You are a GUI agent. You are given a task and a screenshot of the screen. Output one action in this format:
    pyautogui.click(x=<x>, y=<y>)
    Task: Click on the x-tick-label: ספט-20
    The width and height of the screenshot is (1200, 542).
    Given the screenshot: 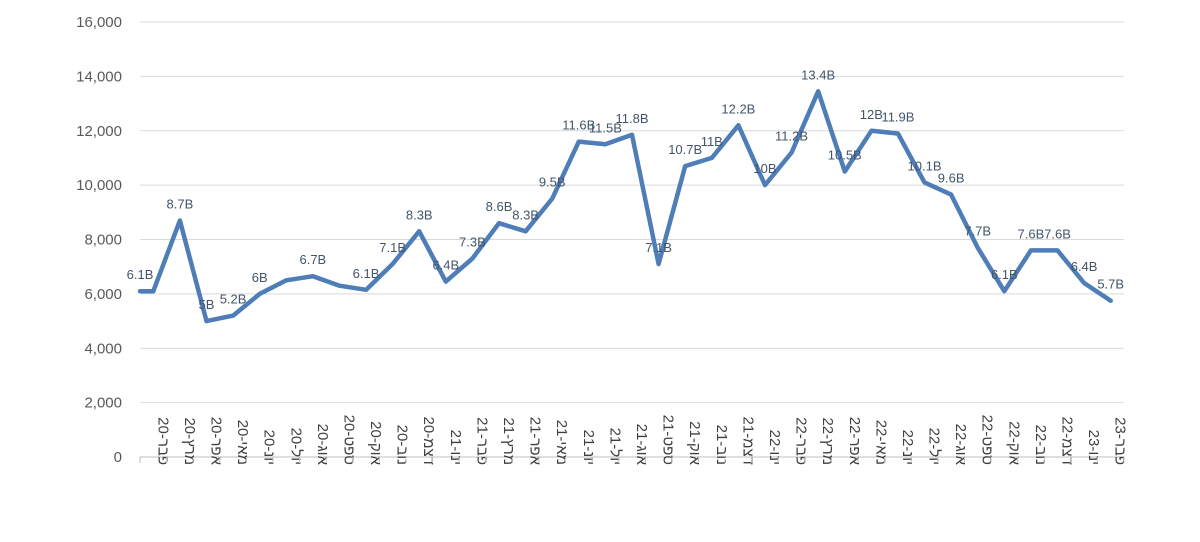 What is the action you would take?
    pyautogui.click(x=348, y=440)
    